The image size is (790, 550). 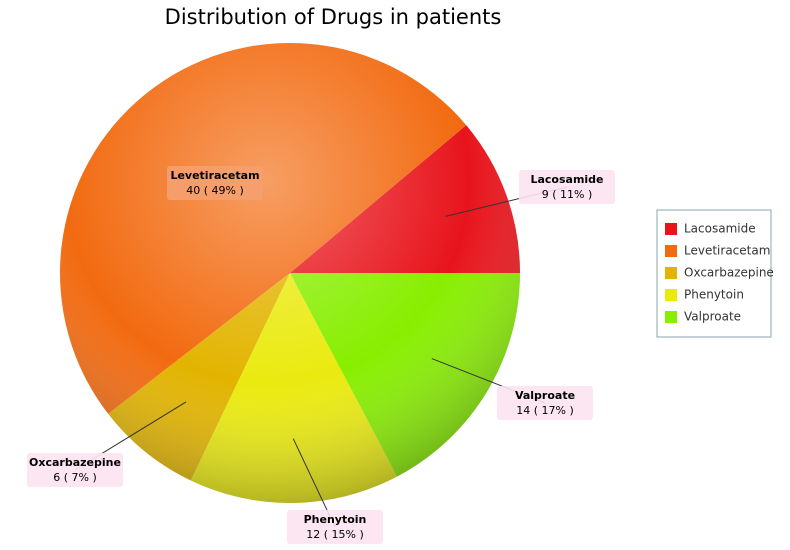 What do you see at coordinates (75, 462) in the screenshot?
I see `label-name: Oxcarbazepine` at bounding box center [75, 462].